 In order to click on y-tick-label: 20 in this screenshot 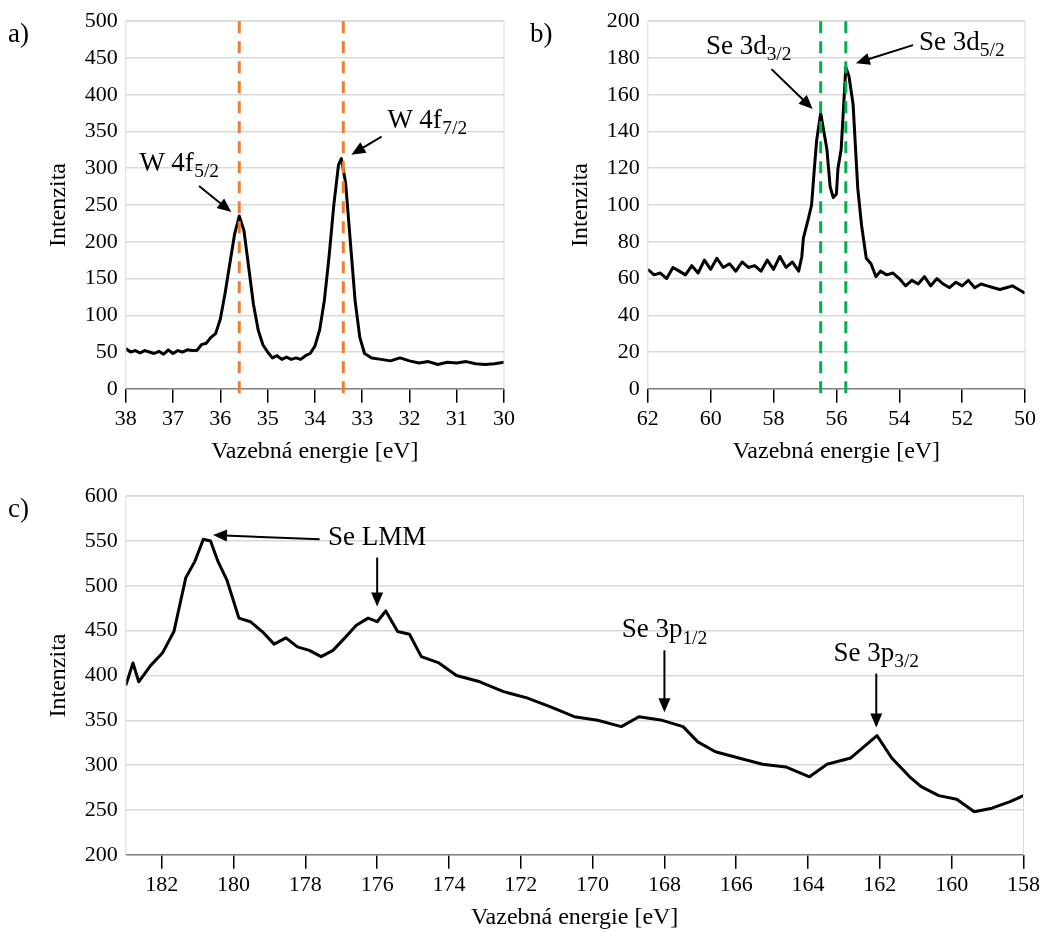, I will do `click(628, 350)`.